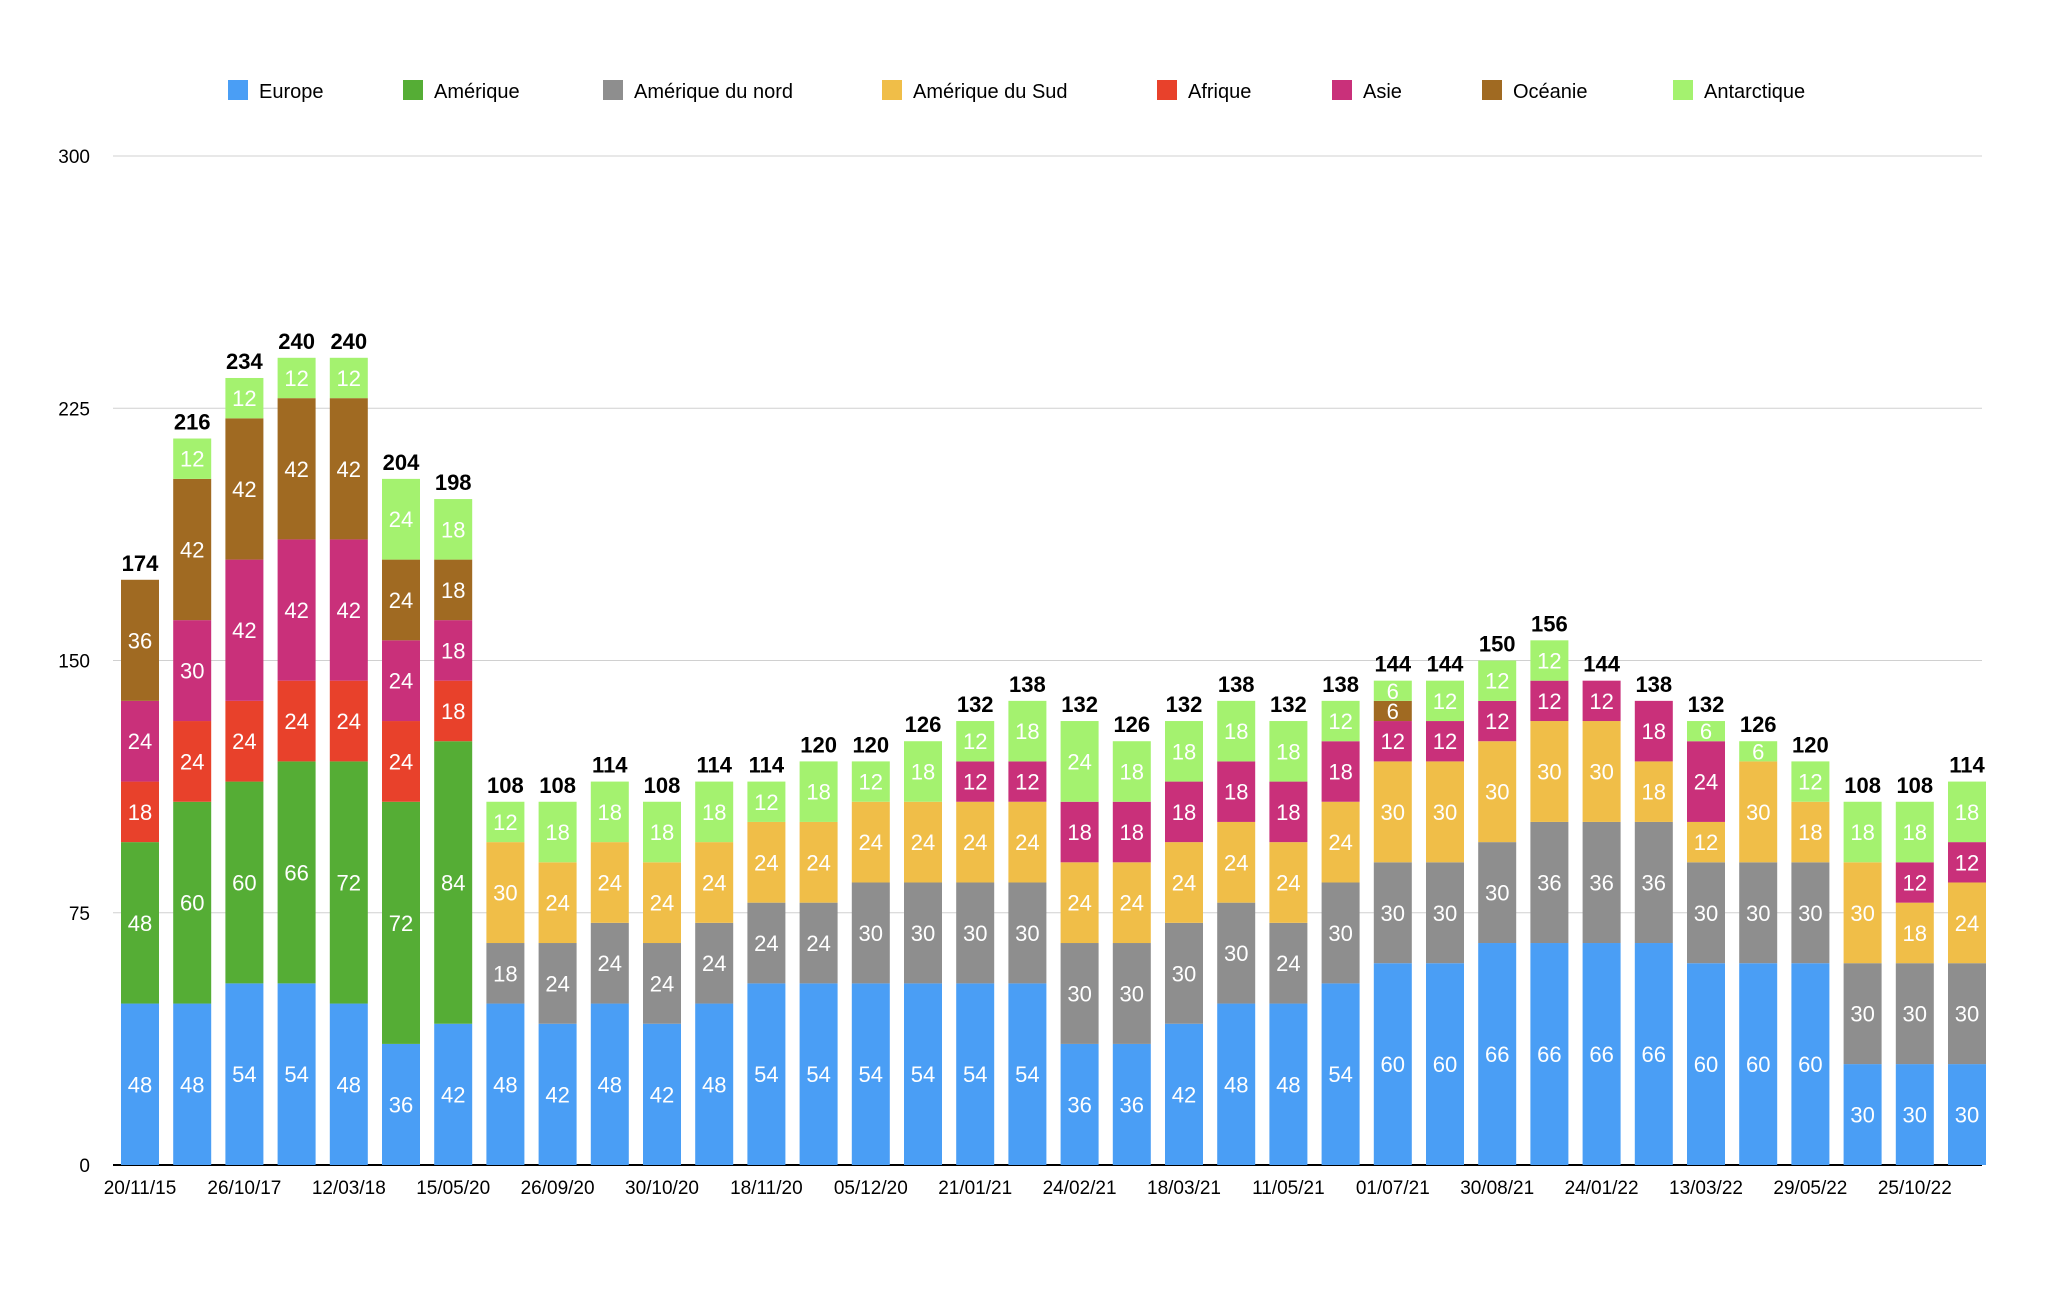 Image resolution: width=2047 pixels, height=1312 pixels. I want to click on segment-value-label: 12, so click(871, 782).